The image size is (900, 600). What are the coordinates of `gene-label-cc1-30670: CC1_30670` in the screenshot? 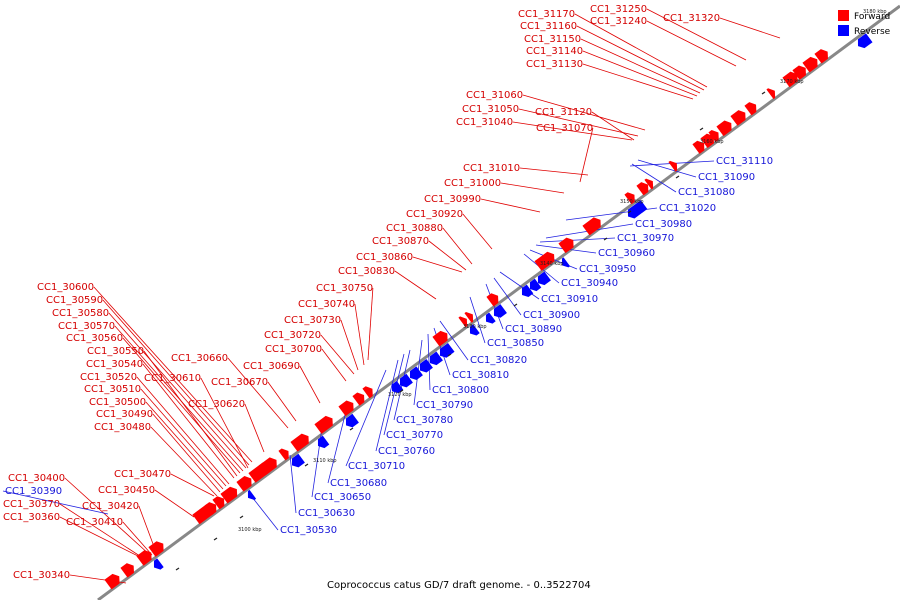 It's located at (239, 382).